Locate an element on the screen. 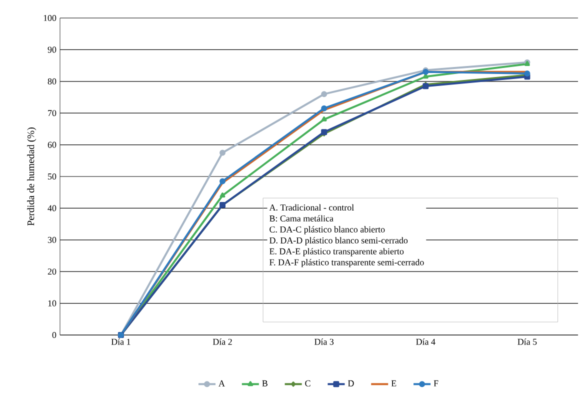  x-tick-label: Día 2 is located at coordinates (222, 341).